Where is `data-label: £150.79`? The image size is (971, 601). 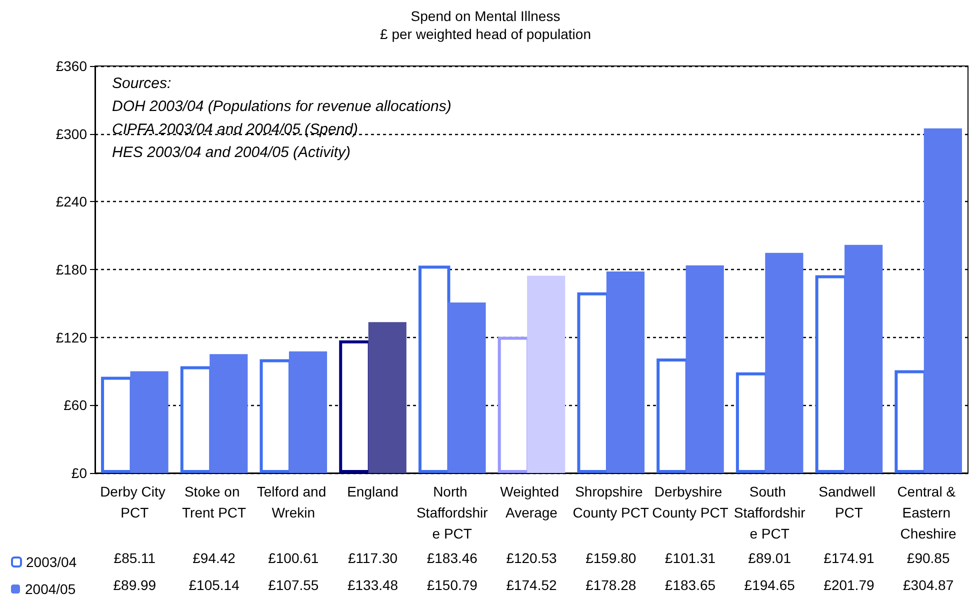 data-label: £150.79 is located at coordinates (452, 585).